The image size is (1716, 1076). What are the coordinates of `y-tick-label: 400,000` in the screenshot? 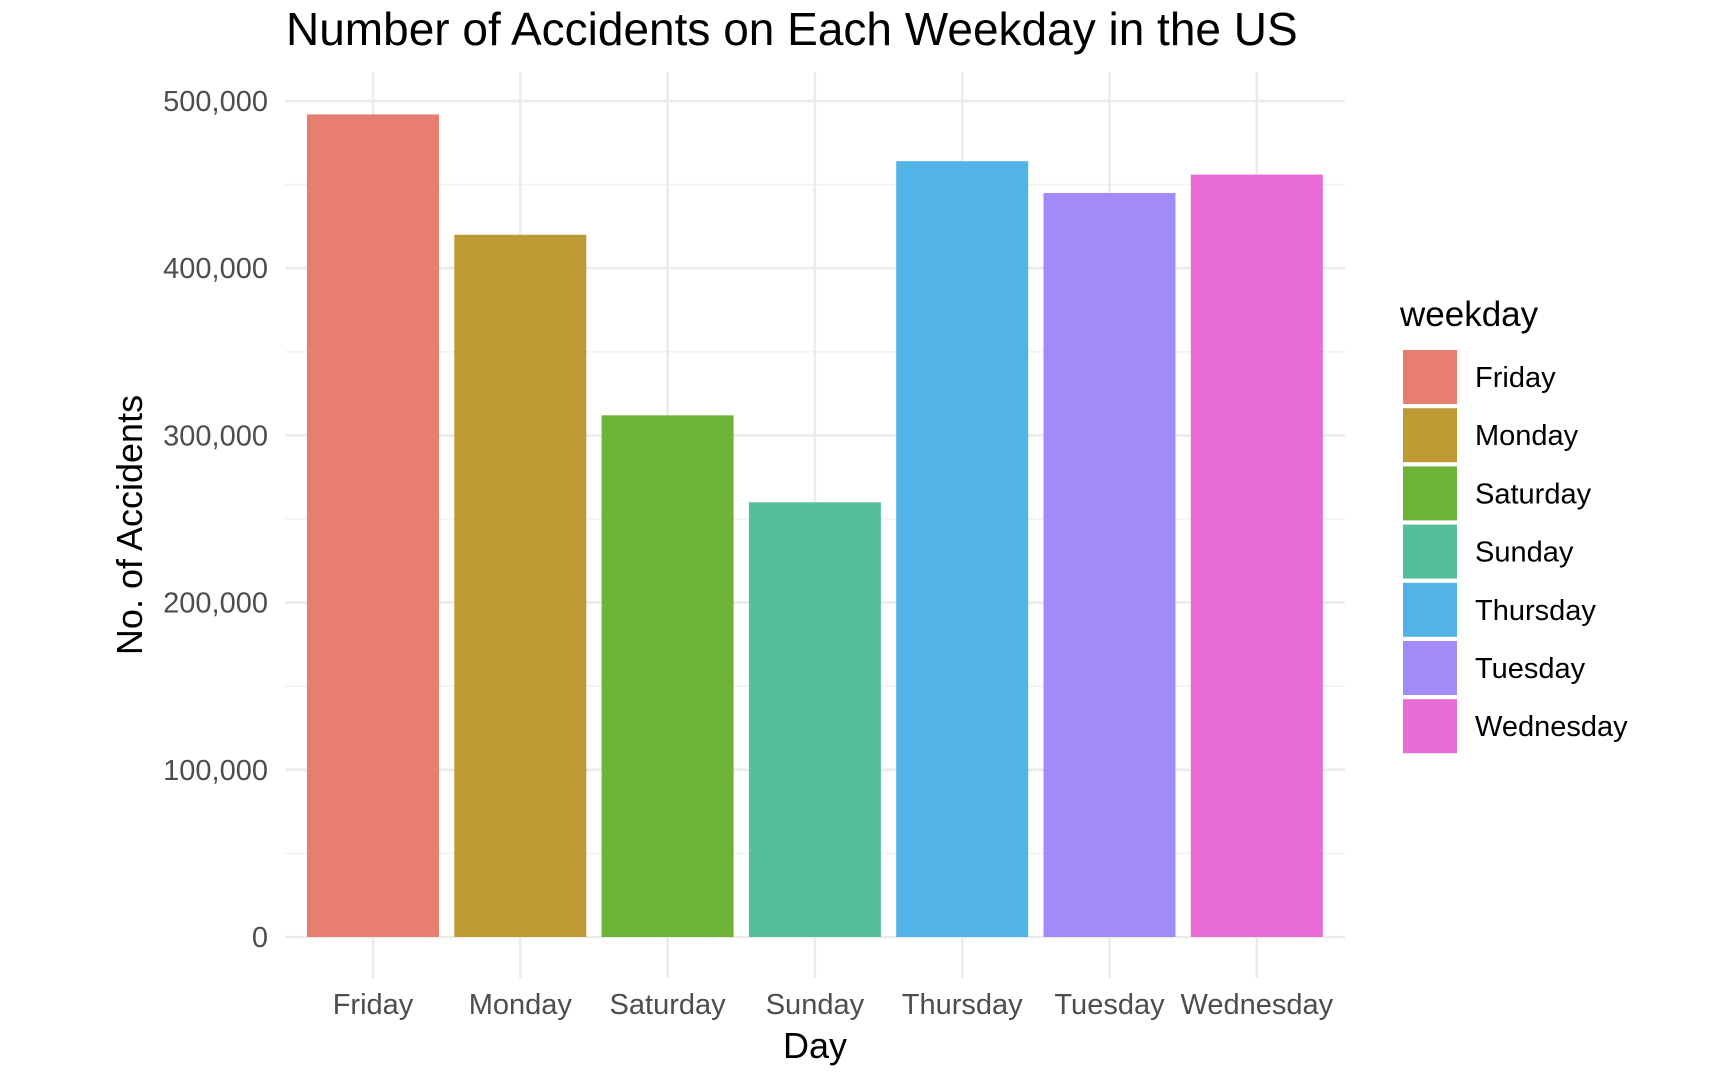 It's located at (215, 269).